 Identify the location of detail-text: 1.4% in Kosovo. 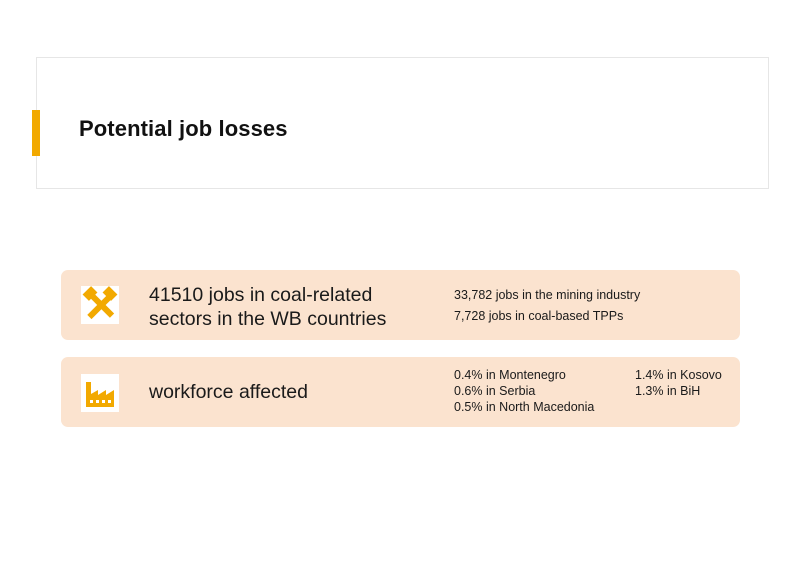
(678, 375).